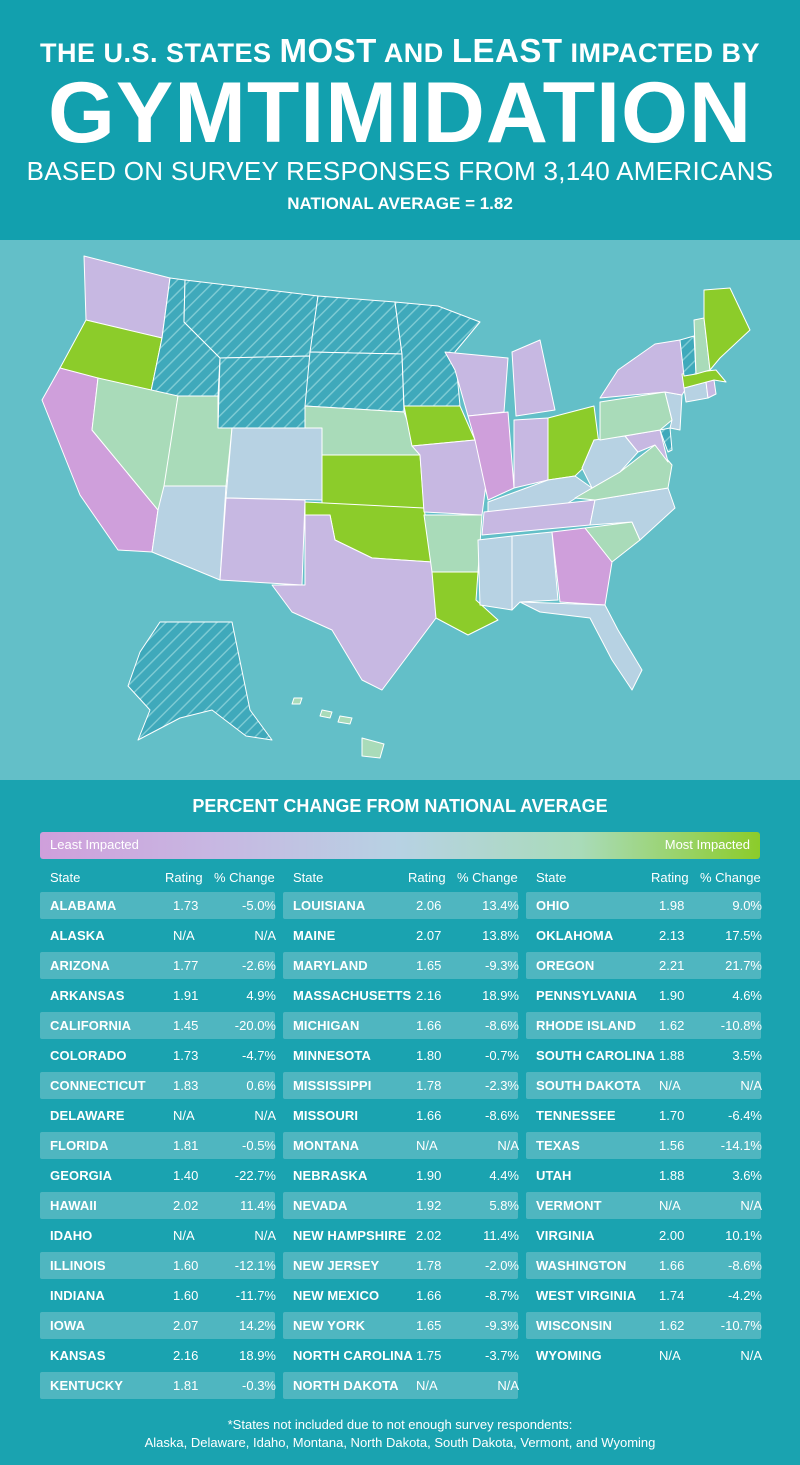 Image resolution: width=800 pixels, height=1465 pixels. What do you see at coordinates (158, 1295) in the screenshot?
I see `table-row: INDIANA 1.60 -11.7%` at bounding box center [158, 1295].